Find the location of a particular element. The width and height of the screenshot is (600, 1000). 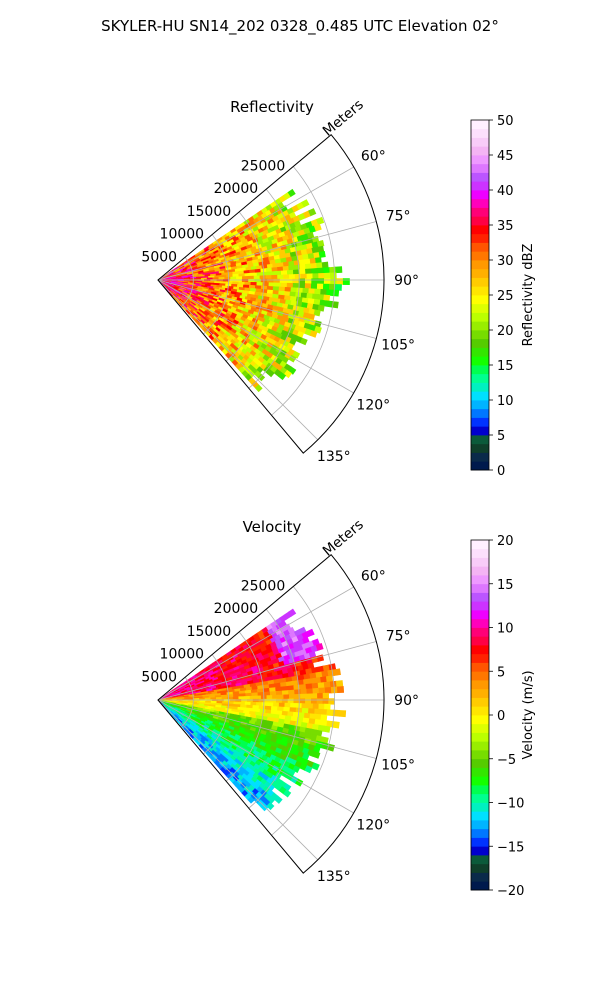

radial-tick-label: 20000 is located at coordinates (236, 609).